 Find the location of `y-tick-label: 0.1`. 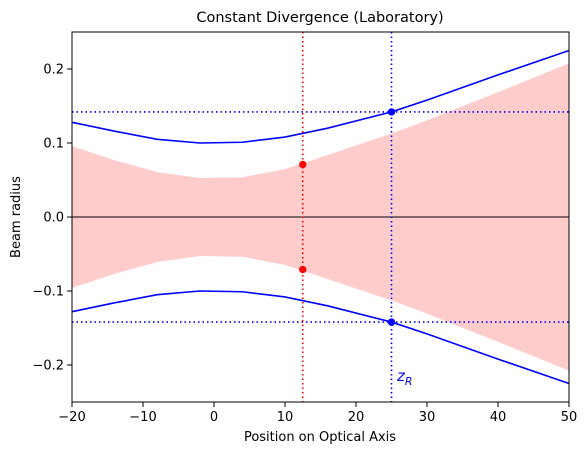

y-tick-label: 0.1 is located at coordinates (53, 144).